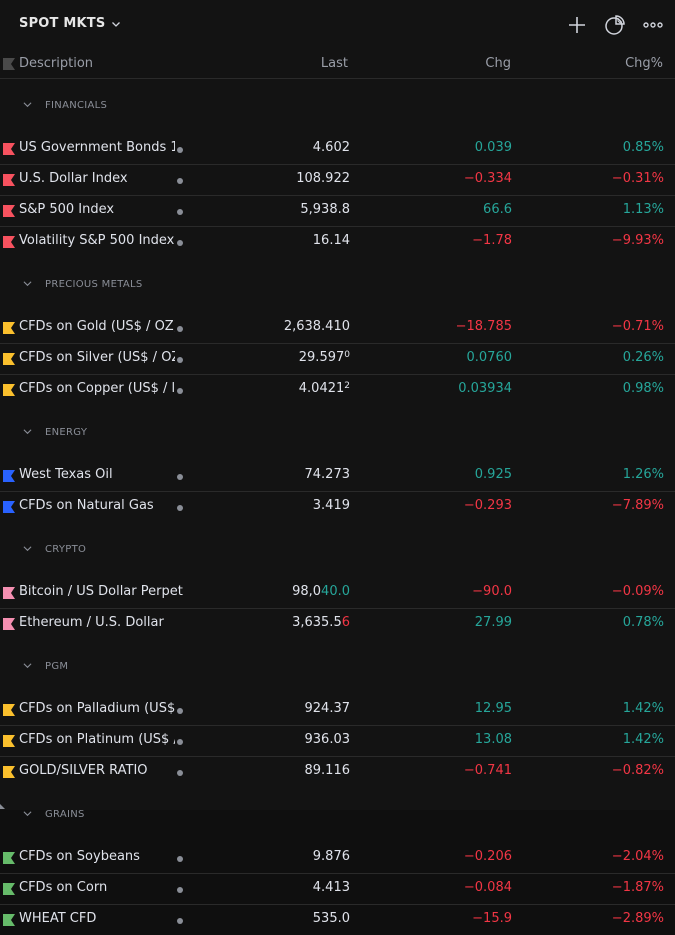  What do you see at coordinates (337, 433) in the screenshot?
I see `section-header: ENERGY` at bounding box center [337, 433].